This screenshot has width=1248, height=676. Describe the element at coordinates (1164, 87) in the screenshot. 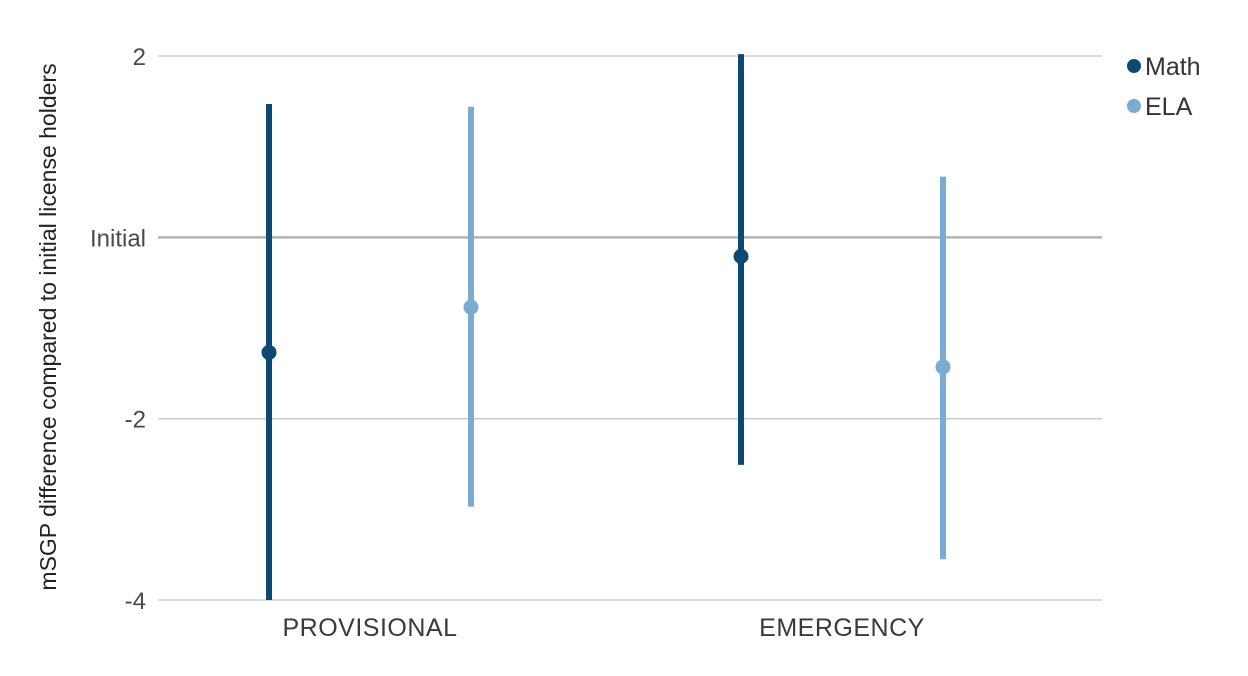

I see `legend: Math ELA` at that location.